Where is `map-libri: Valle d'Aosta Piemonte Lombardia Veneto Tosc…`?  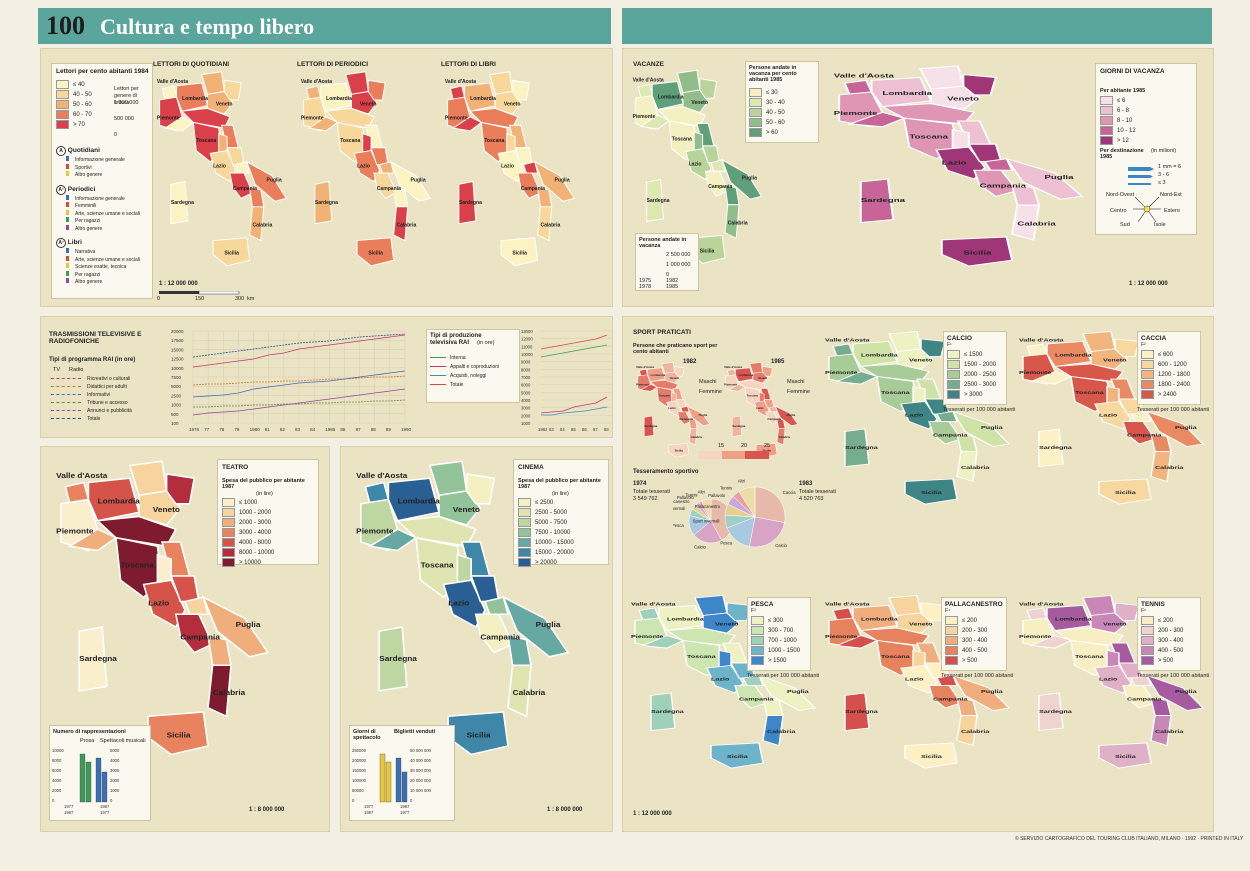 map-libri: Valle d'Aosta Piemonte Lombardia Veneto Tosc… is located at coordinates (510, 169).